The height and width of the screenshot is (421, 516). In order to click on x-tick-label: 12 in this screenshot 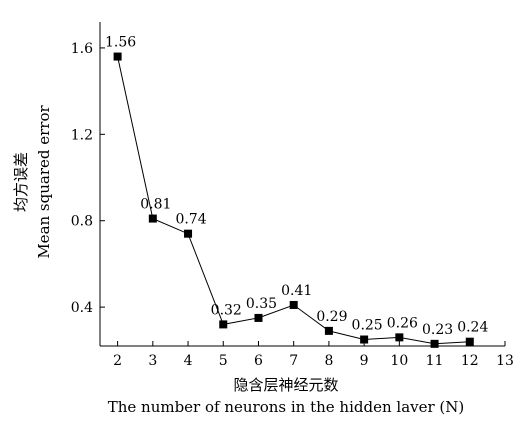, I will do `click(470, 361)`.